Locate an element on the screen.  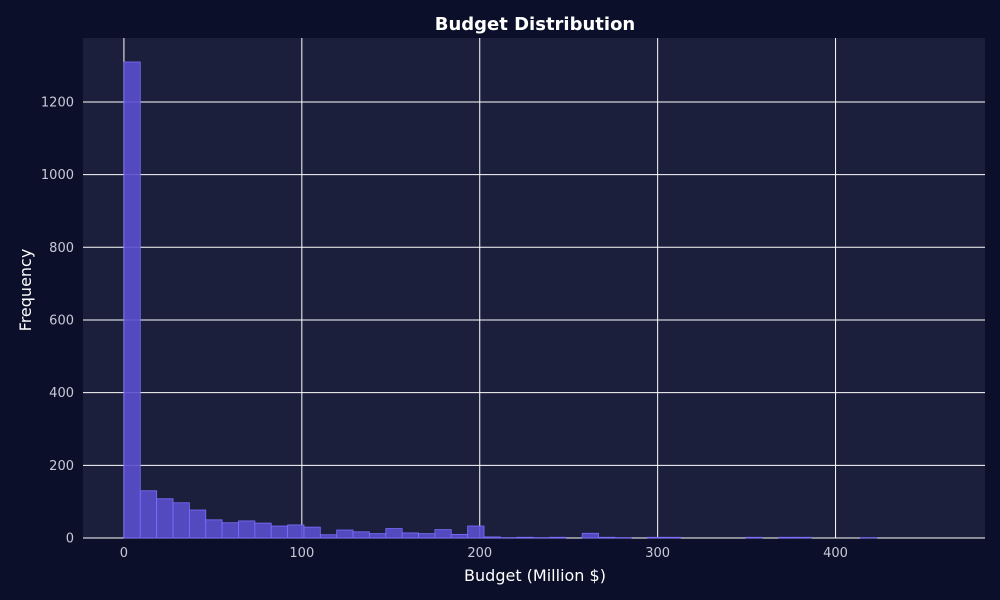
y-tick-label: 1200 is located at coordinates (57, 102).